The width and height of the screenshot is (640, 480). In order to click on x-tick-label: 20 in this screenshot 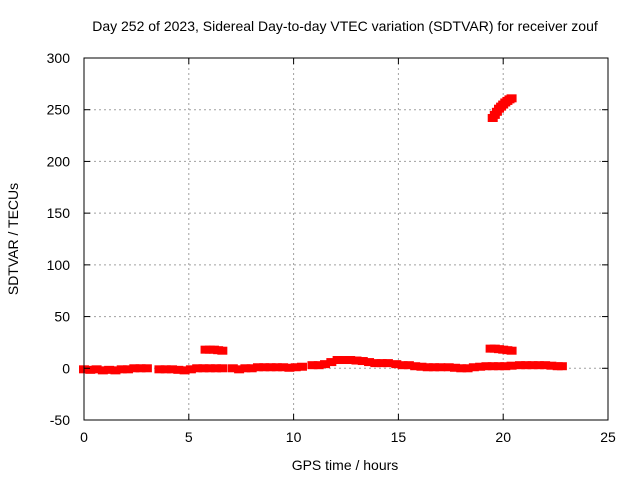, I will do `click(503, 437)`.